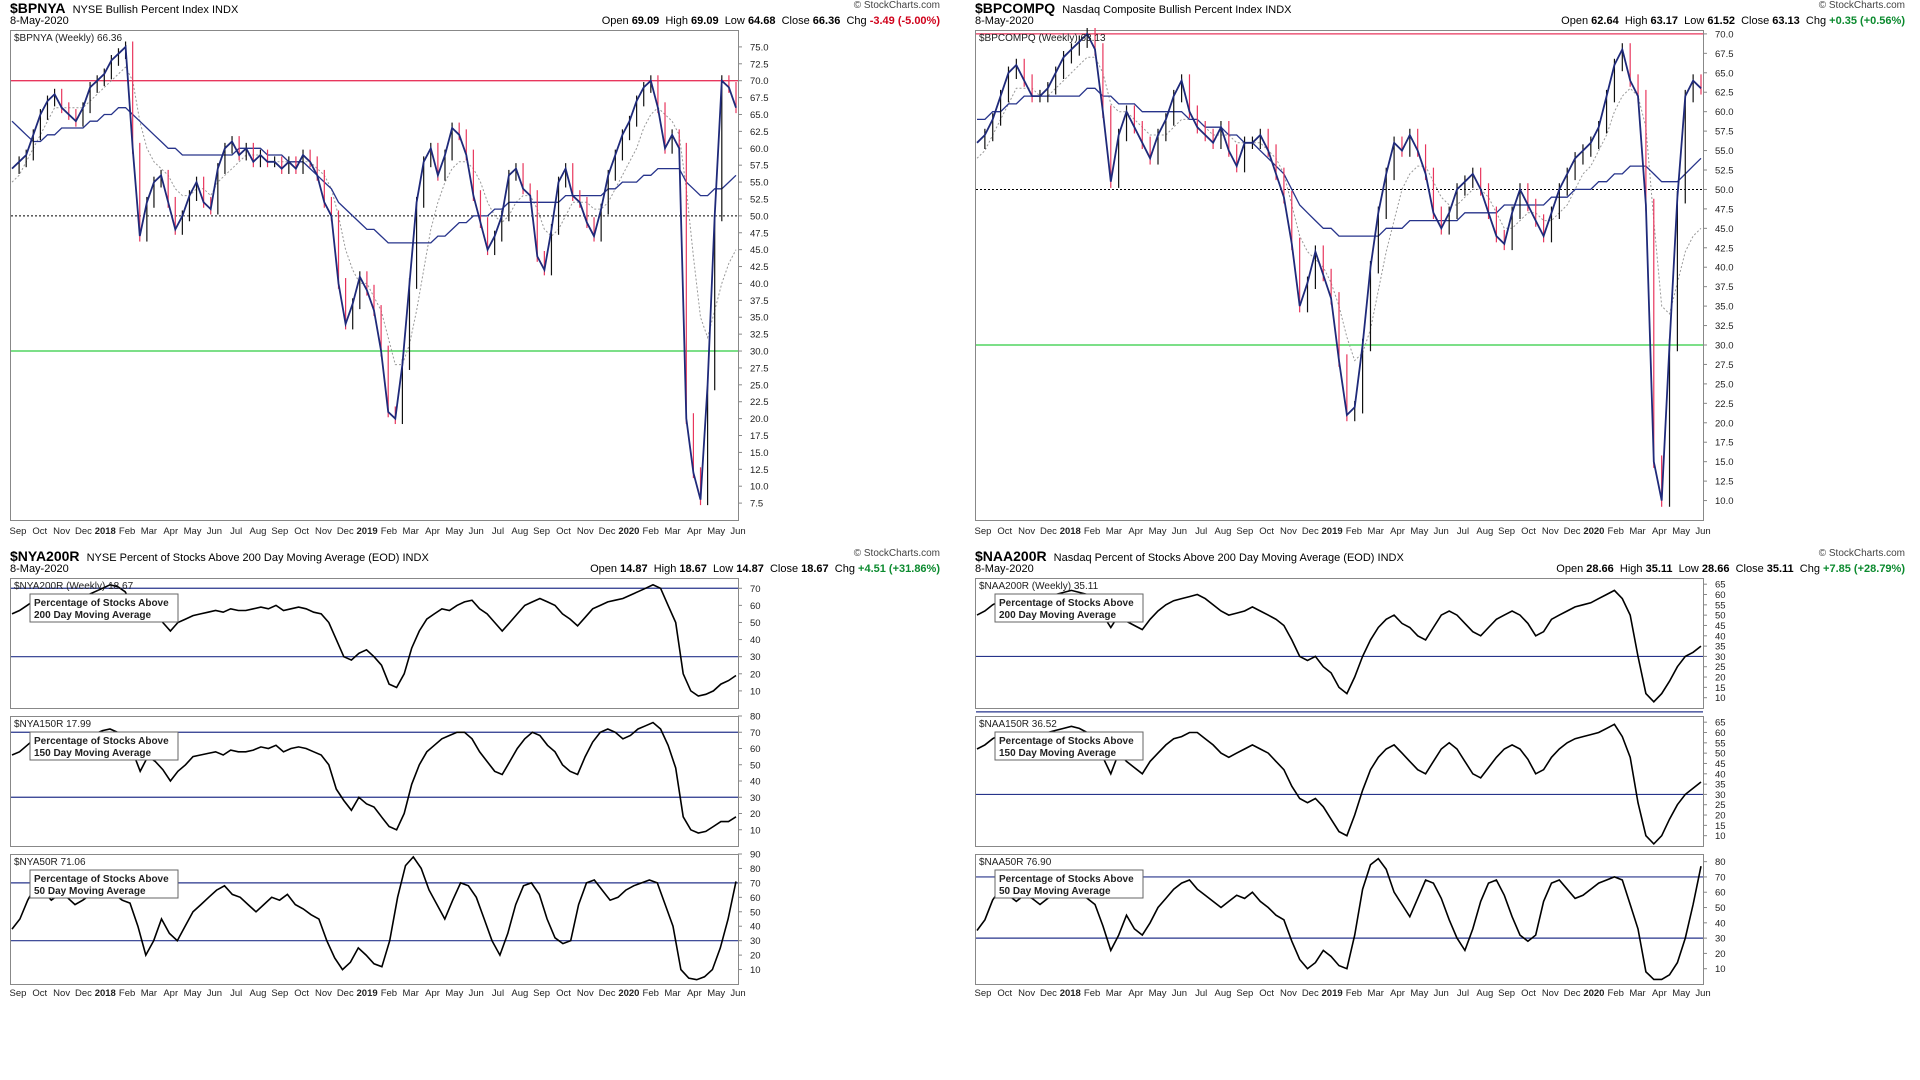 This screenshot has height=1080, width=1920. I want to click on chart-symbol: $NYA200R, so click(45, 556).